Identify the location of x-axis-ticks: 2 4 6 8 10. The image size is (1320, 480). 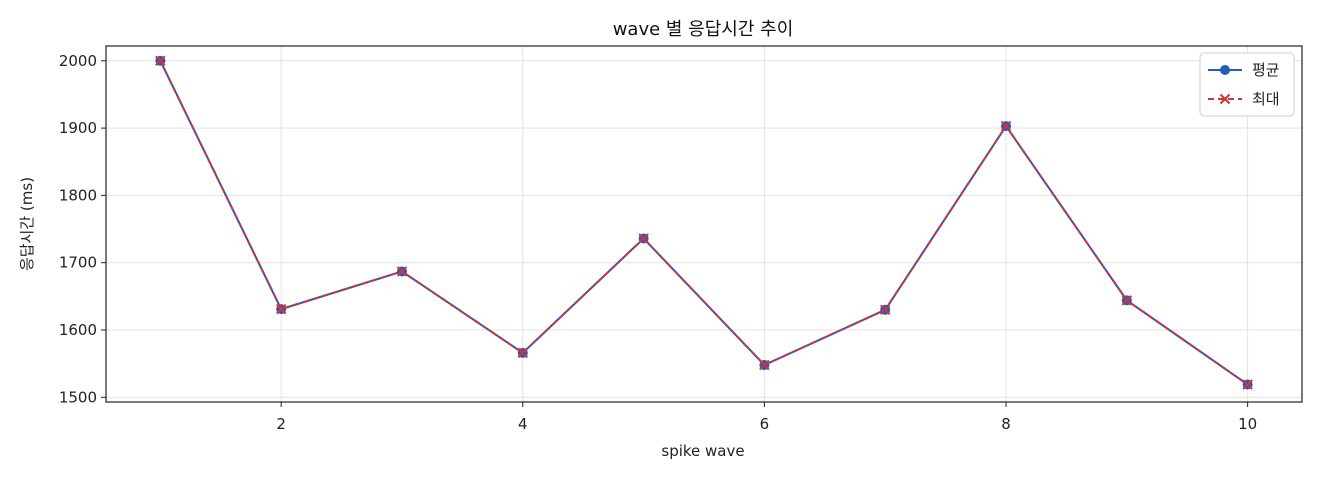
(766, 417).